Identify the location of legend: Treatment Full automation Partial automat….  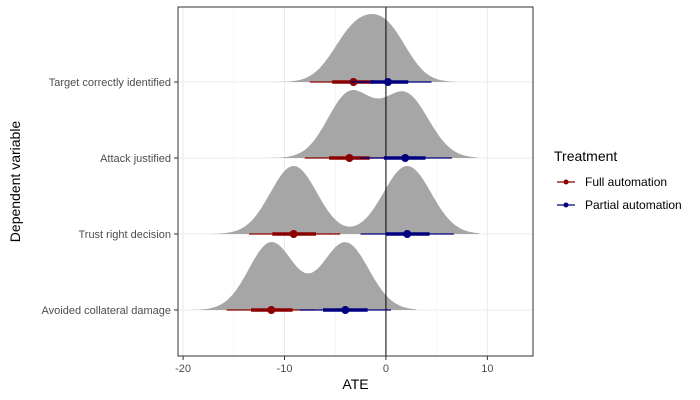
(618, 180).